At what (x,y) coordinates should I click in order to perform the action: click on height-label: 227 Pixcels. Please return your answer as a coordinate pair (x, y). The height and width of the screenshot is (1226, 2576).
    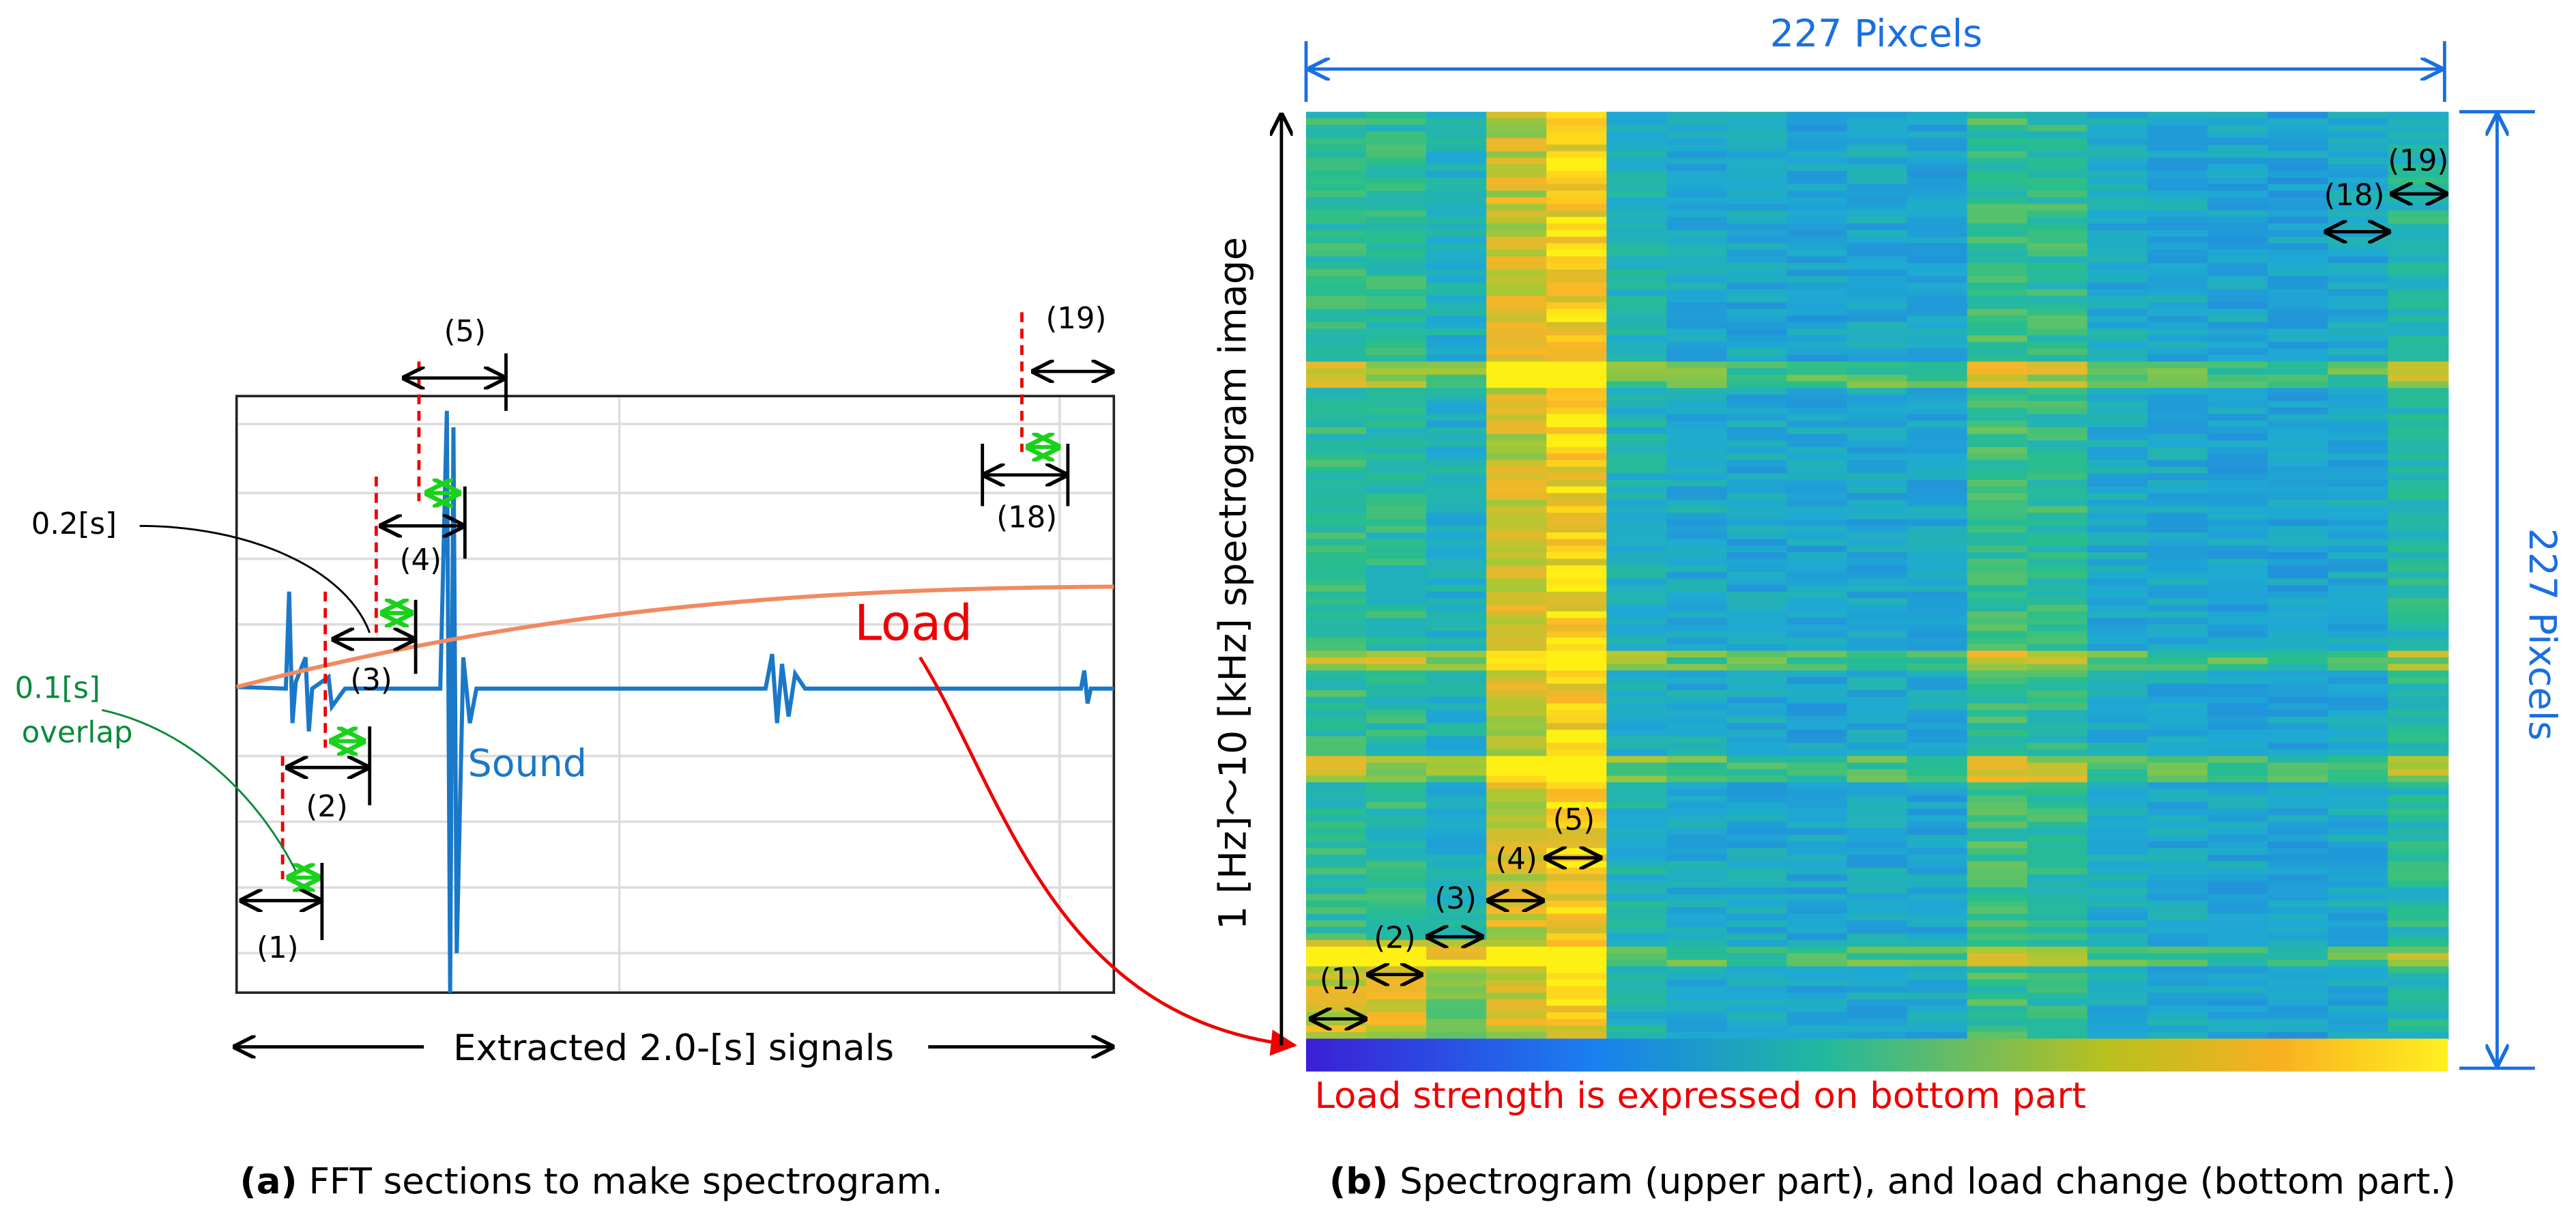
    Looking at the image, I should click on (2542, 634).